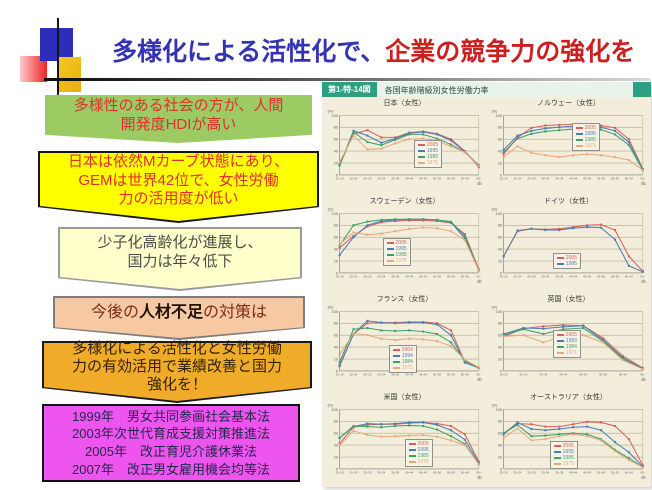 Image resolution: width=652 pixels, height=490 pixels. Describe the element at coordinates (180, 259) in the screenshot. I see `callout-aging: 少子化高齢化が進展し、 国力は年々低下` at that location.